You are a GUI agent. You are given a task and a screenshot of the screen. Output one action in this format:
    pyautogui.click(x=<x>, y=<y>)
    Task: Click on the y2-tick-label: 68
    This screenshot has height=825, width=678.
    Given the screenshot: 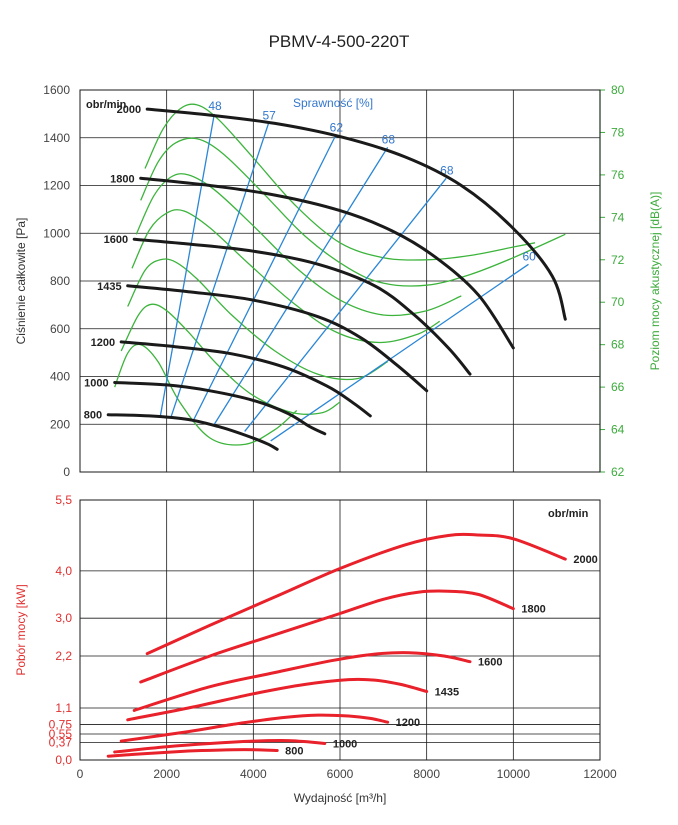 What is the action you would take?
    pyautogui.click(x=618, y=345)
    